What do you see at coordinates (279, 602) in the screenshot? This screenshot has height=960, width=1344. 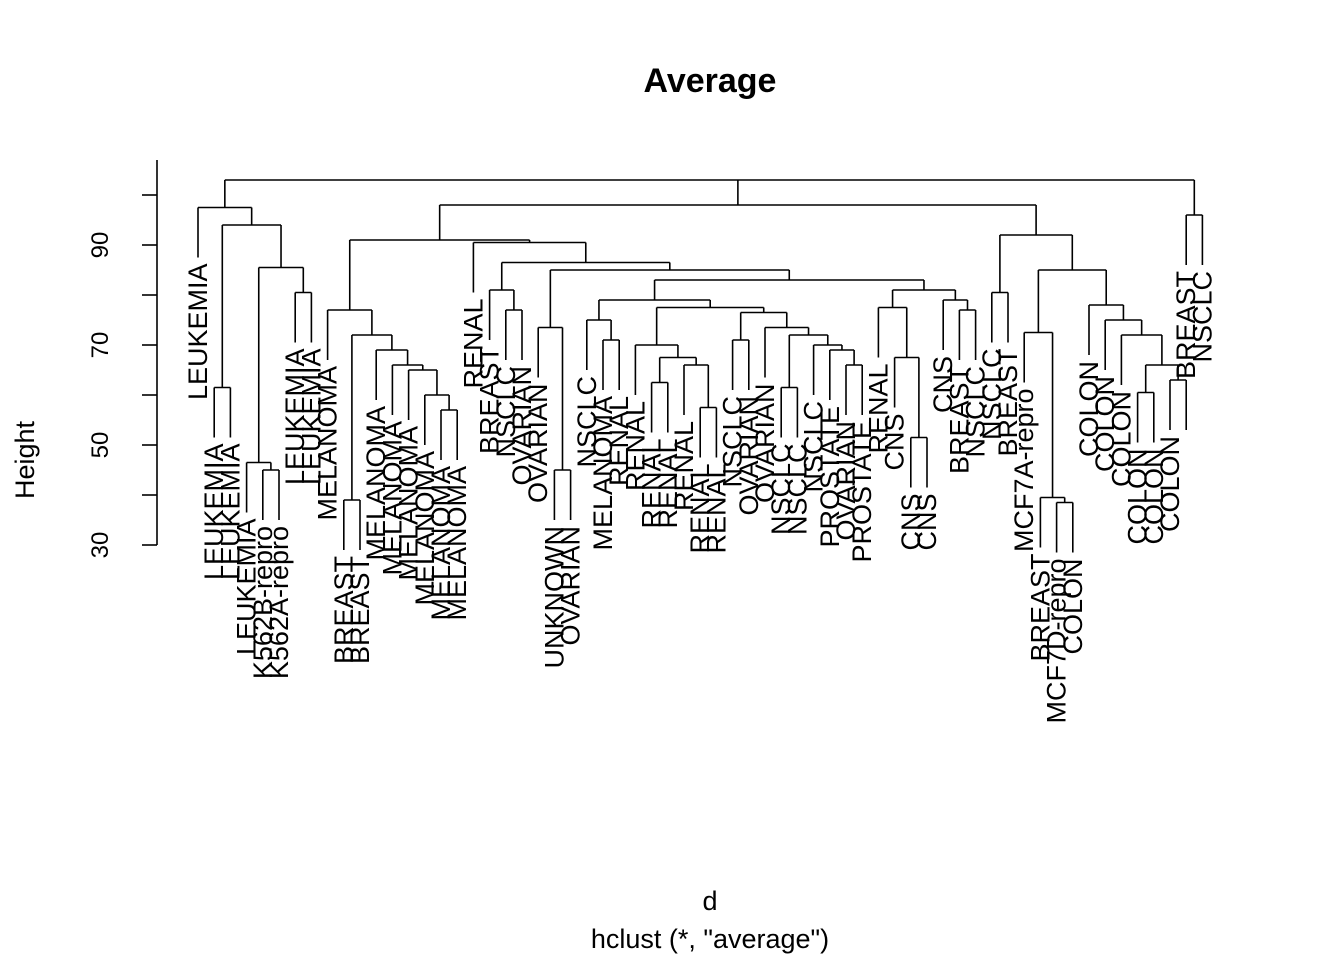 I see `leaf-label: K562A-repro` at bounding box center [279, 602].